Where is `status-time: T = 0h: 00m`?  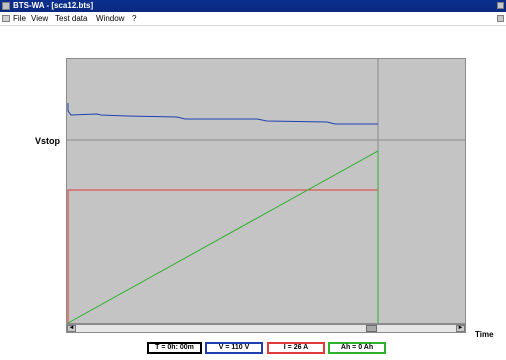 status-time: T = 0h: 00m is located at coordinates (174, 348).